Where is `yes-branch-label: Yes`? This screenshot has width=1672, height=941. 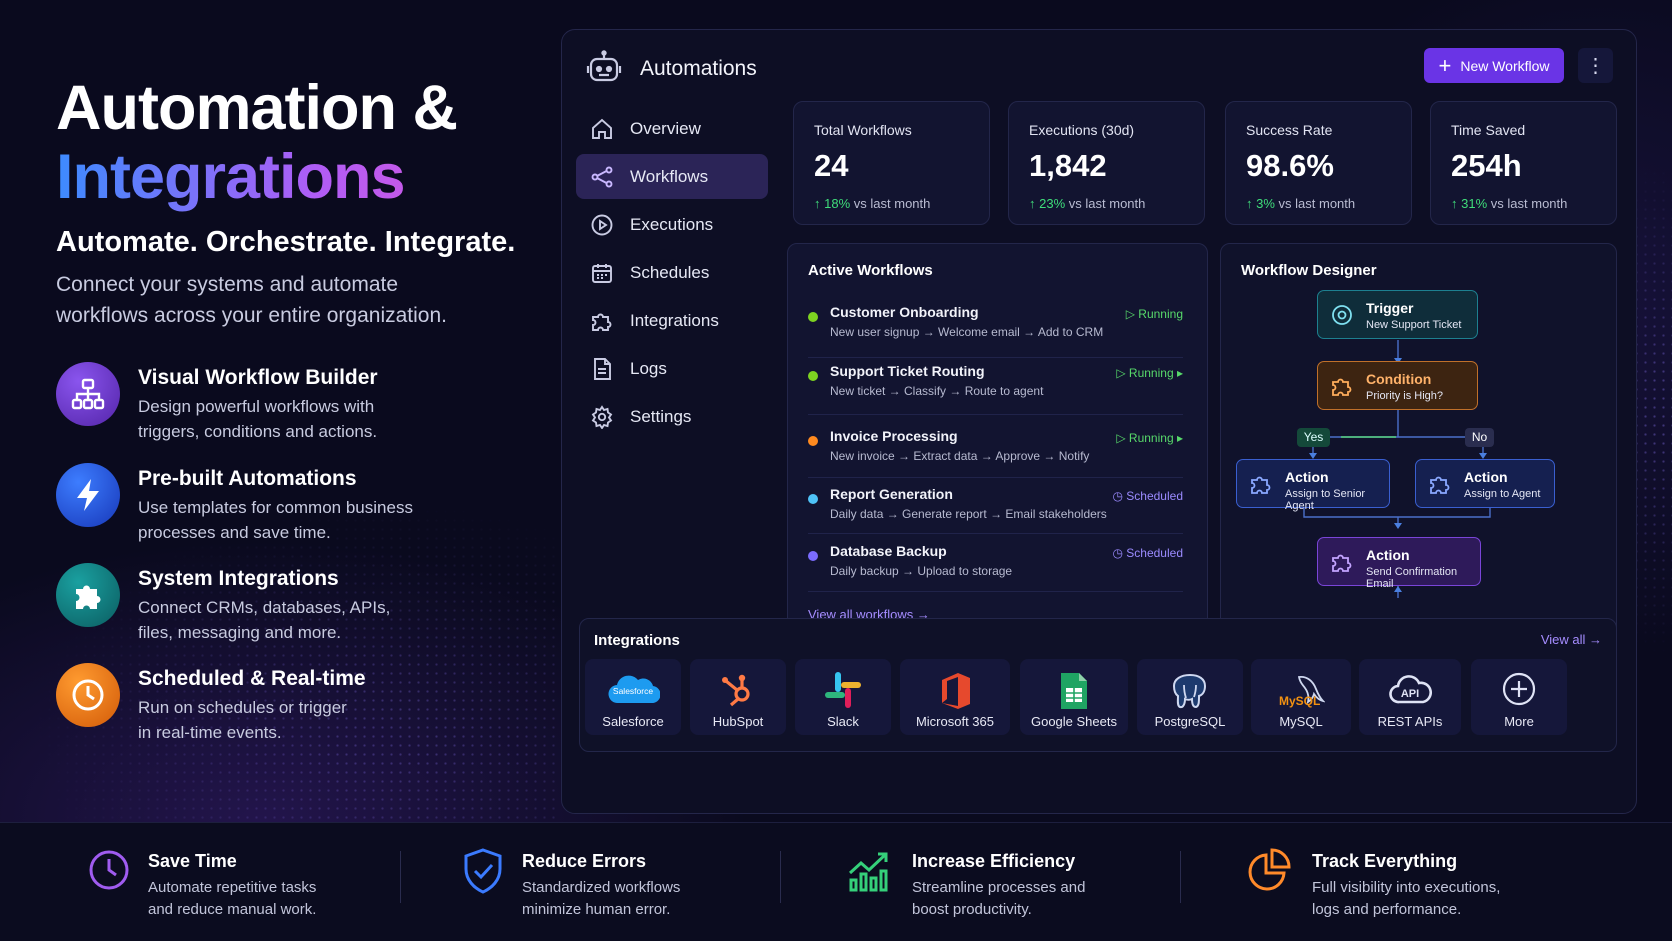 yes-branch-label: Yes is located at coordinates (1313, 437).